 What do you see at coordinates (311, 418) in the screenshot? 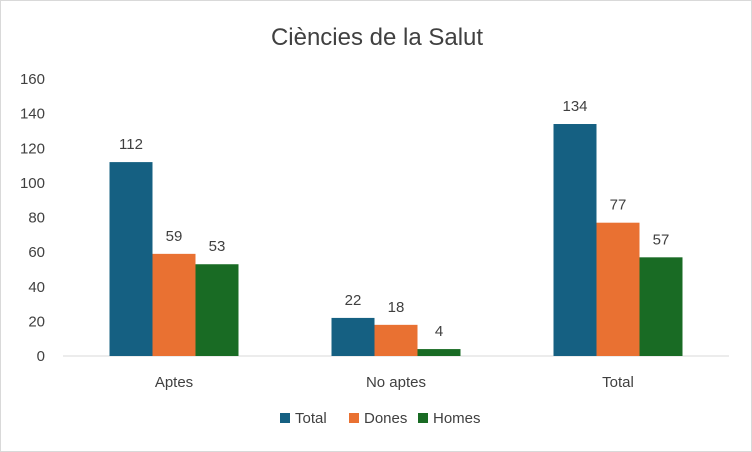
I see `legend-label: Total` at bounding box center [311, 418].